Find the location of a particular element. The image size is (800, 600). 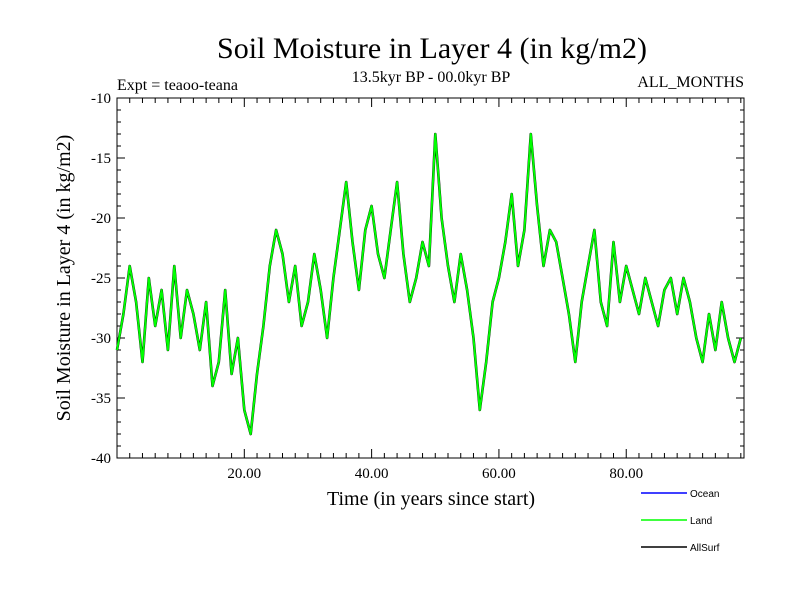

legend: Ocean Land AllSurf is located at coordinates (680, 521).